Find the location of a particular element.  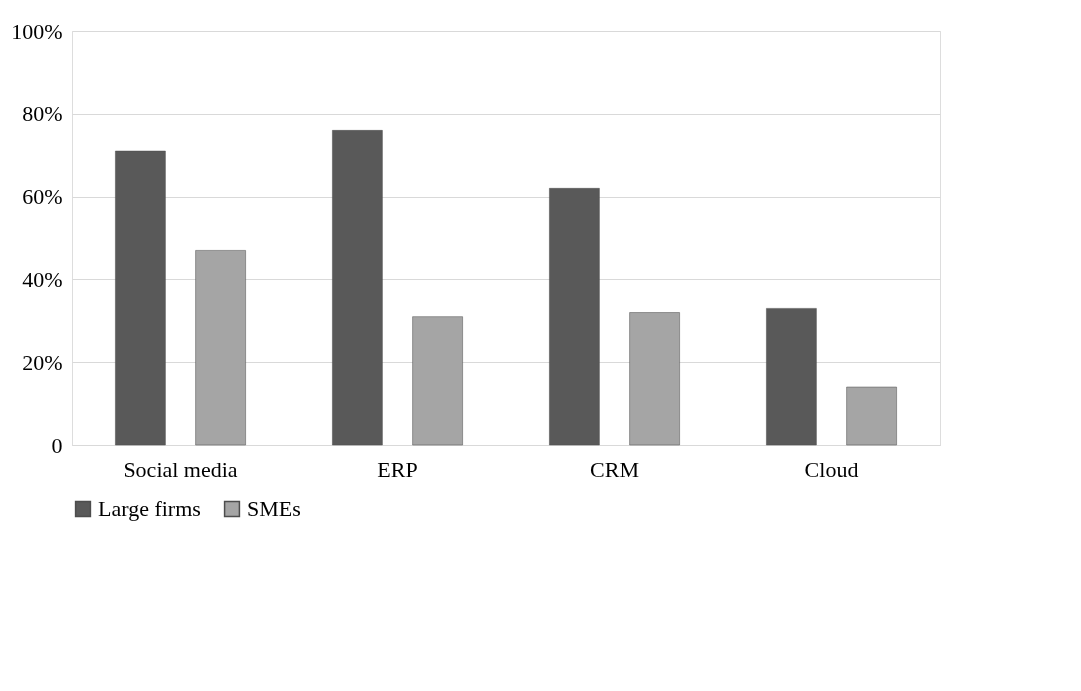

x-tick-label: Cloud is located at coordinates (831, 469).